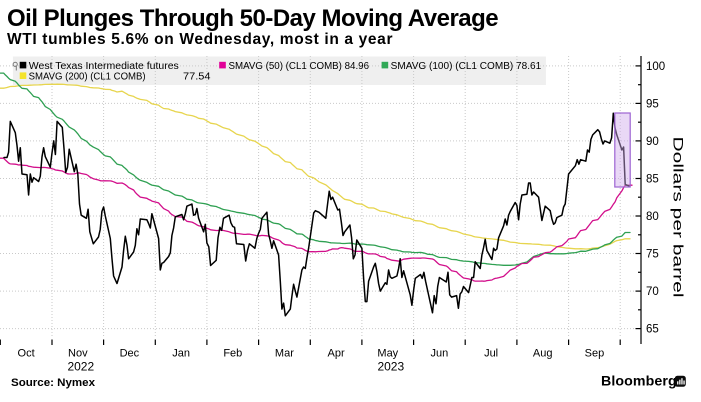 The width and height of the screenshot is (701, 402). I want to click on svg-text: Jun, so click(440, 354).